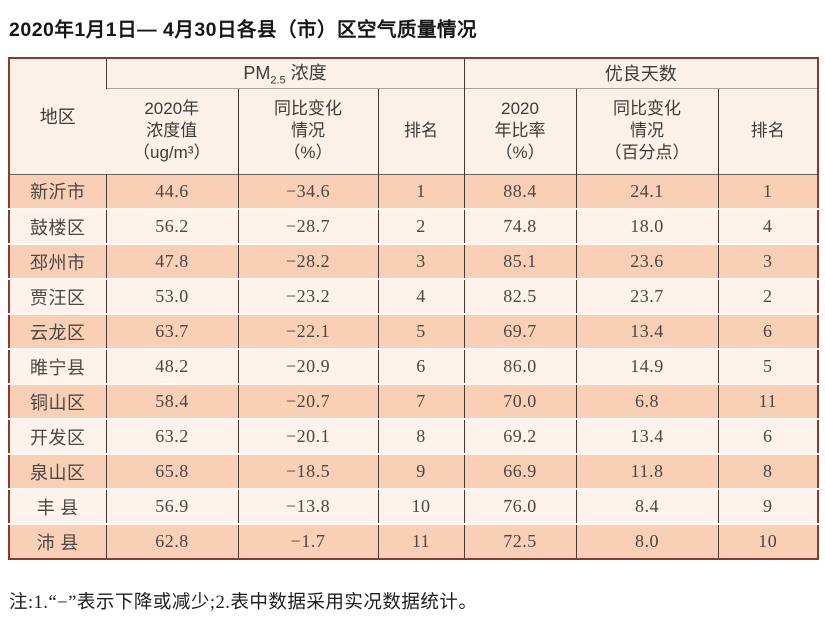 The width and height of the screenshot is (825, 620). Describe the element at coordinates (647, 153) in the screenshot. I see `header-line: （百分点）` at that location.